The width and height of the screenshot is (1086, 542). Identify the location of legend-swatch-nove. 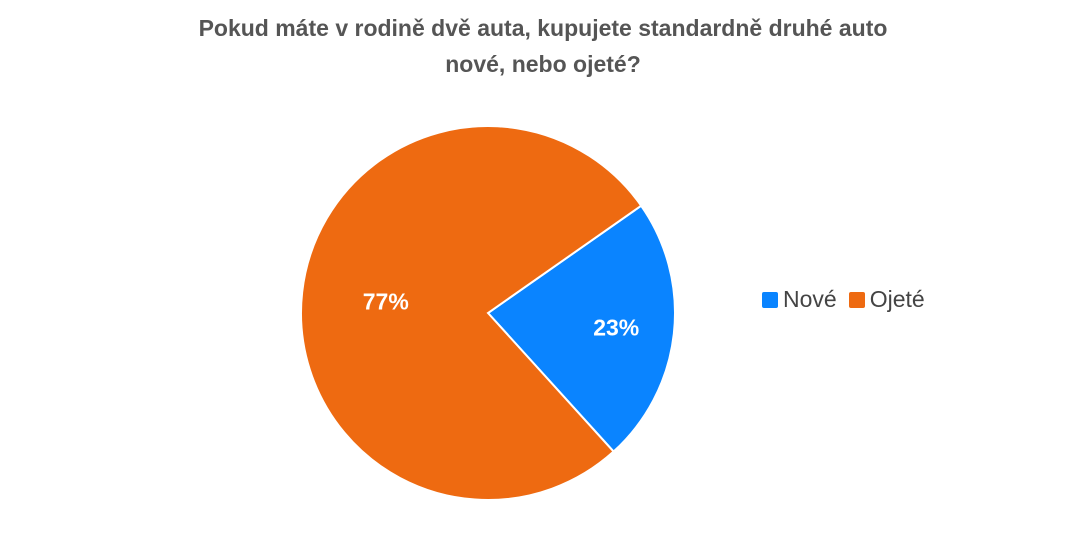
(770, 299).